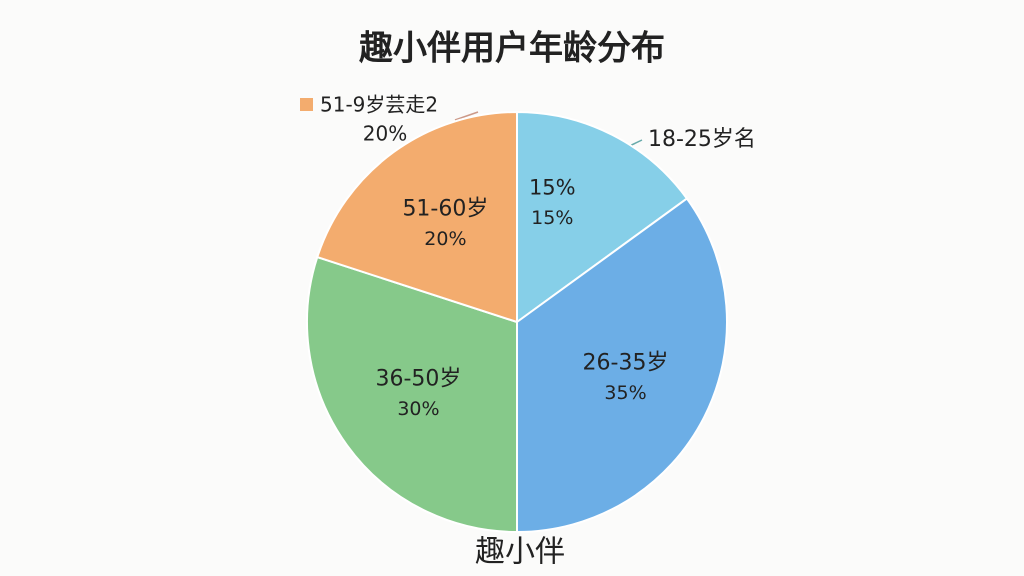 Image resolution: width=1024 pixels, height=576 pixels. What do you see at coordinates (379, 105) in the screenshot?
I see `annotation: 51-9岁芸走2` at bounding box center [379, 105].